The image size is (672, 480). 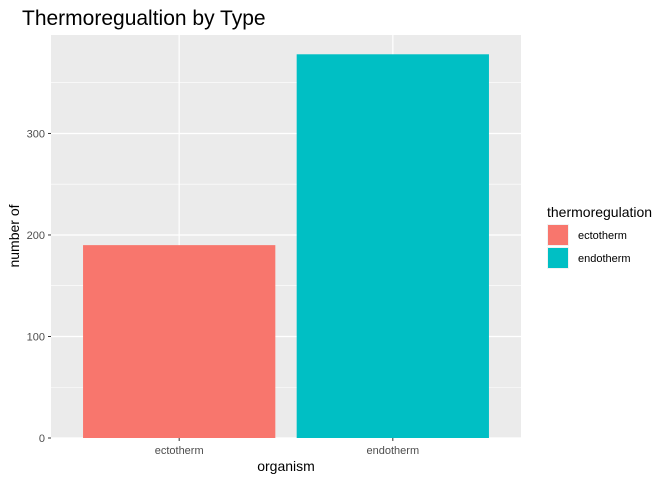 I want to click on y-axis-title: number of, so click(x=14, y=235).